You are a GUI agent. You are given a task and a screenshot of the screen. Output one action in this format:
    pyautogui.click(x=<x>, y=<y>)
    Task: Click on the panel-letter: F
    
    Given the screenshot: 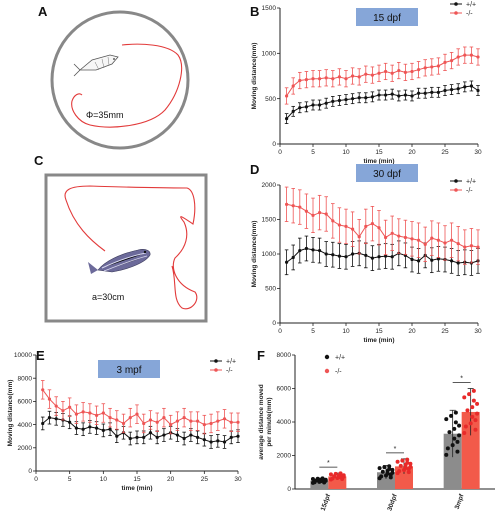 What is the action you would take?
    pyautogui.click(x=261, y=355)
    